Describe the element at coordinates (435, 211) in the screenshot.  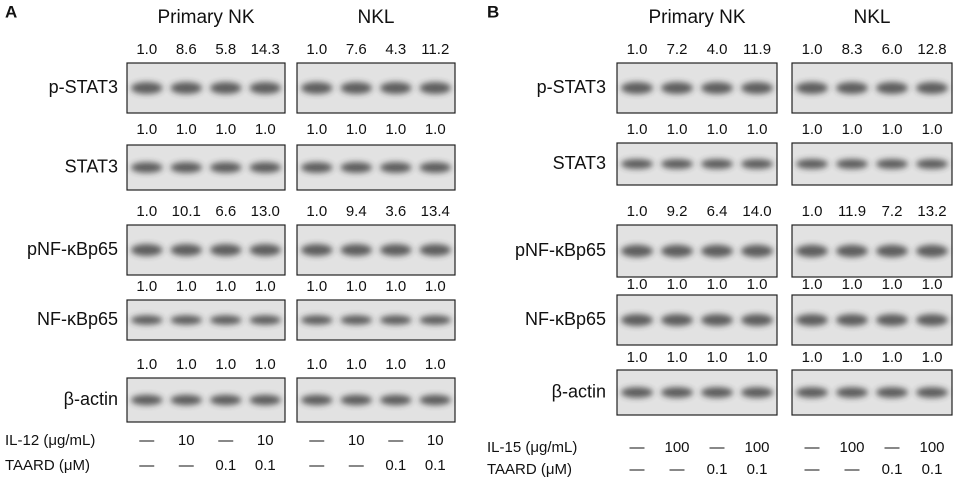
I see `quant-value: 13.4` at that location.